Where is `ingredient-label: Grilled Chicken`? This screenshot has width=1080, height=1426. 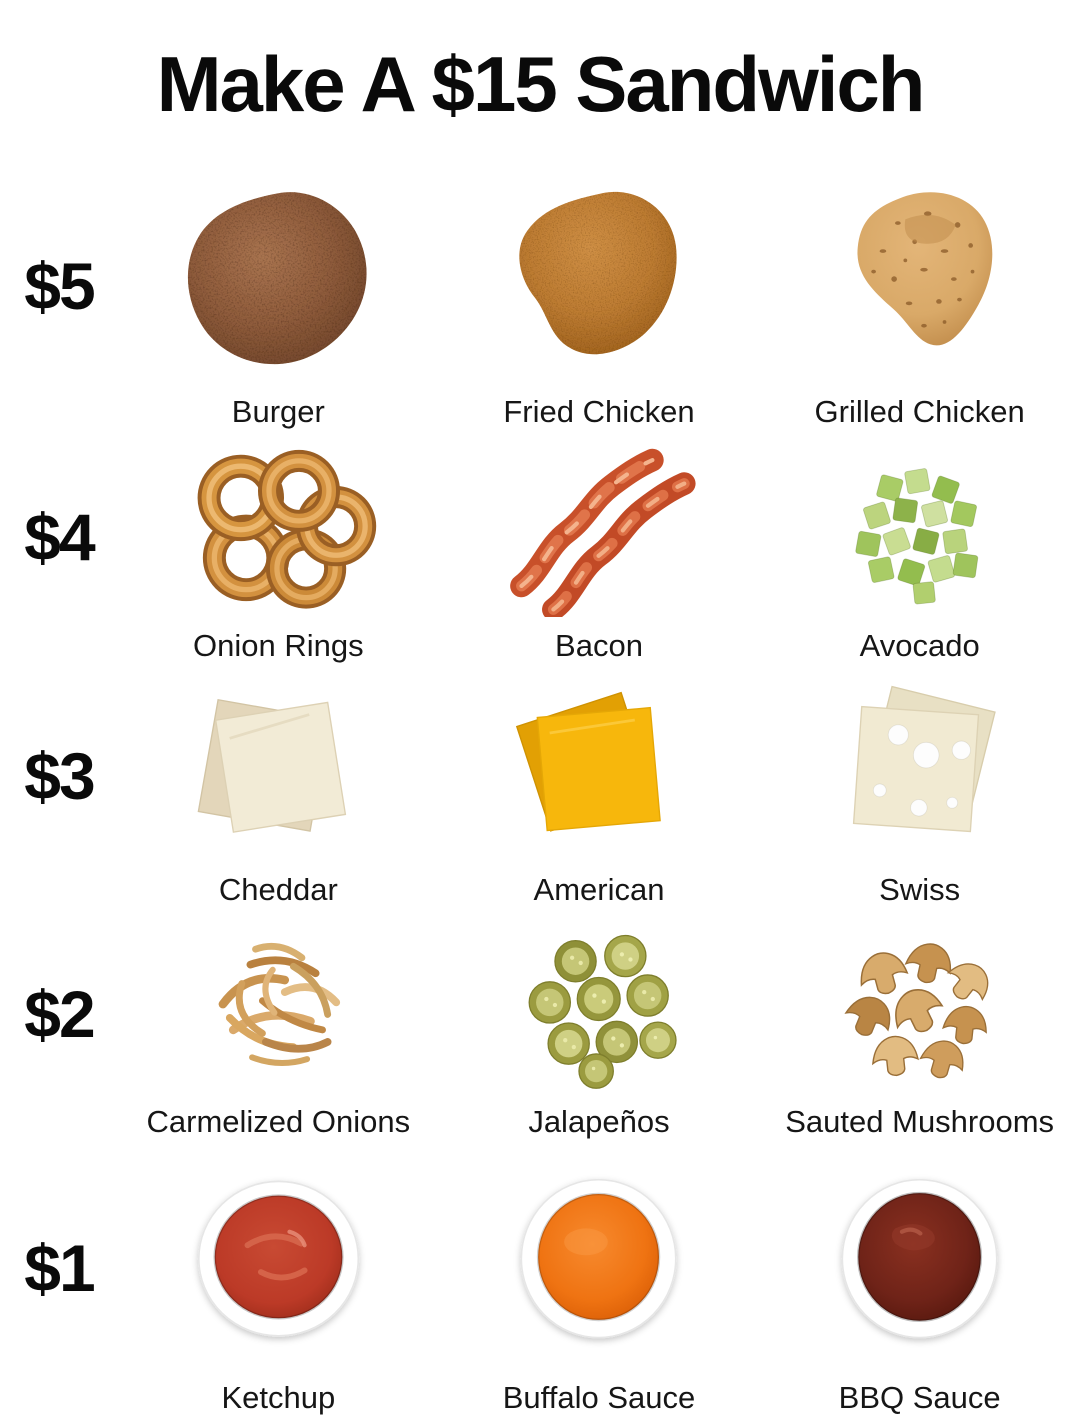 ingredient-label: Grilled Chicken is located at coordinates (919, 412).